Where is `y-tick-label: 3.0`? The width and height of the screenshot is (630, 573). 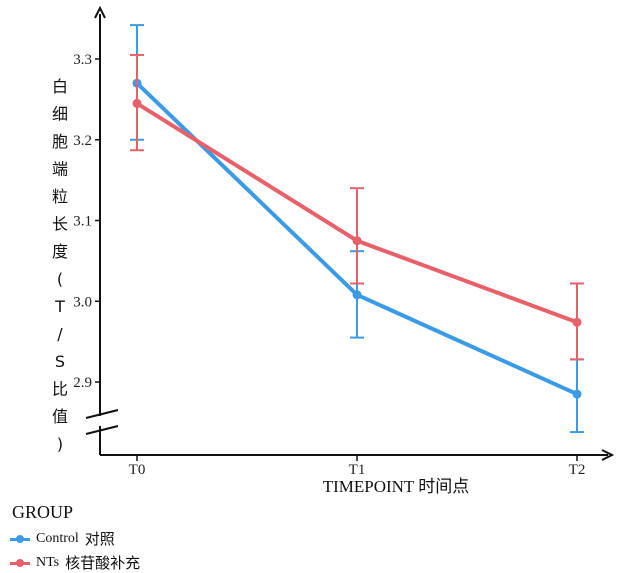
y-tick-label: 3.0 is located at coordinates (82, 302).